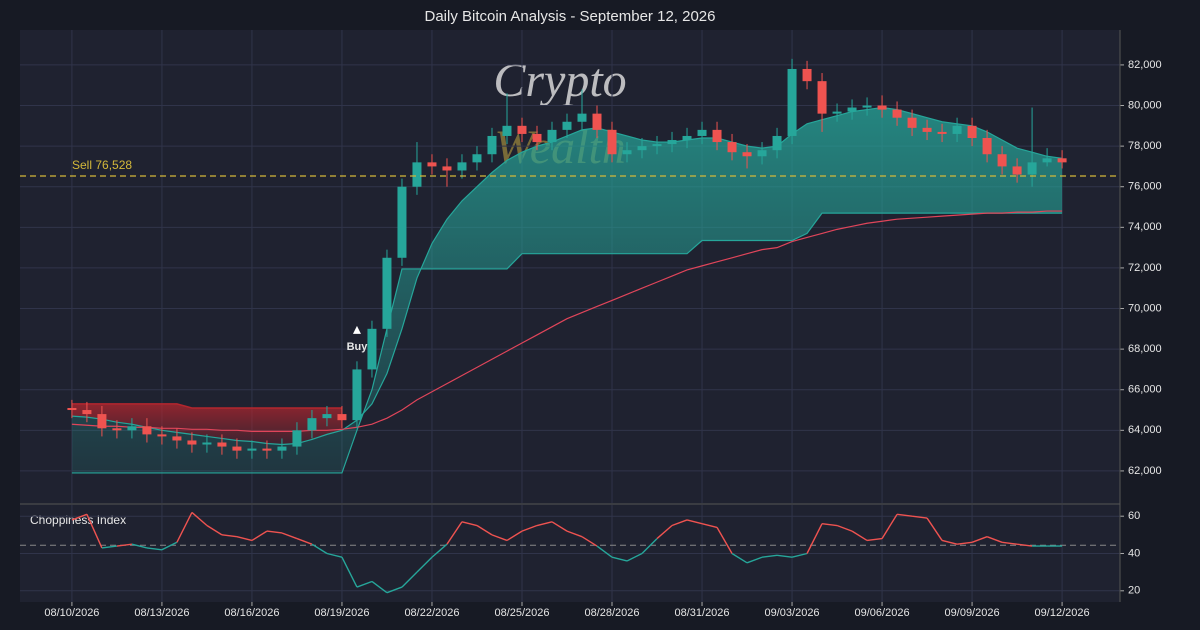 This screenshot has height=630, width=1200. I want to click on watermark: Crypto, so click(559, 80).